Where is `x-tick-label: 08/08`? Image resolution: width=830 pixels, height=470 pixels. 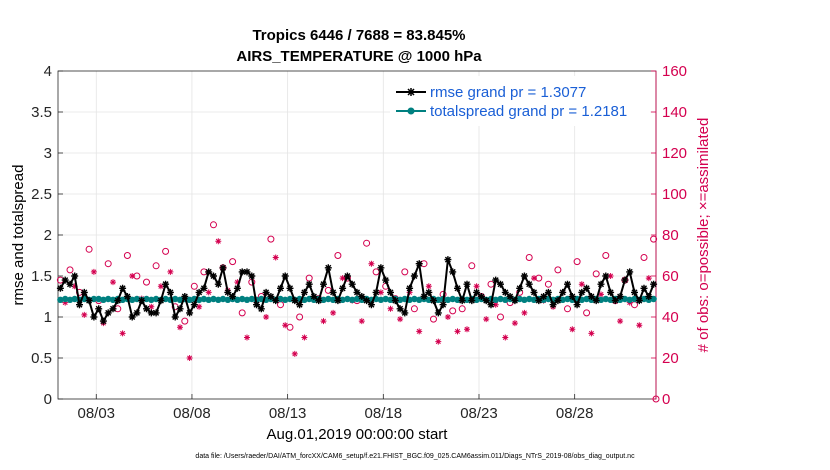 x-tick-label: 08/08 is located at coordinates (192, 413).